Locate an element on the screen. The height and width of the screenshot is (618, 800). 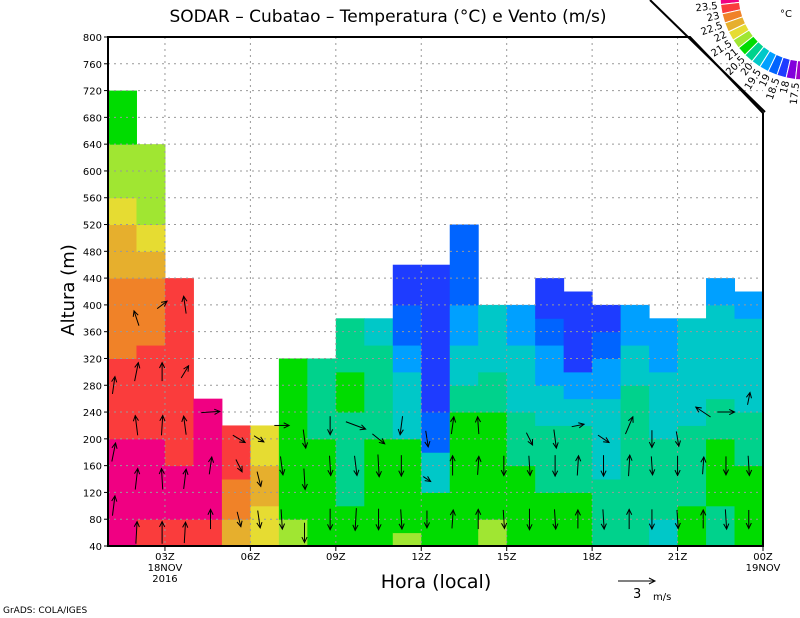
y-tick-label: 160 is located at coordinates (92, 467).